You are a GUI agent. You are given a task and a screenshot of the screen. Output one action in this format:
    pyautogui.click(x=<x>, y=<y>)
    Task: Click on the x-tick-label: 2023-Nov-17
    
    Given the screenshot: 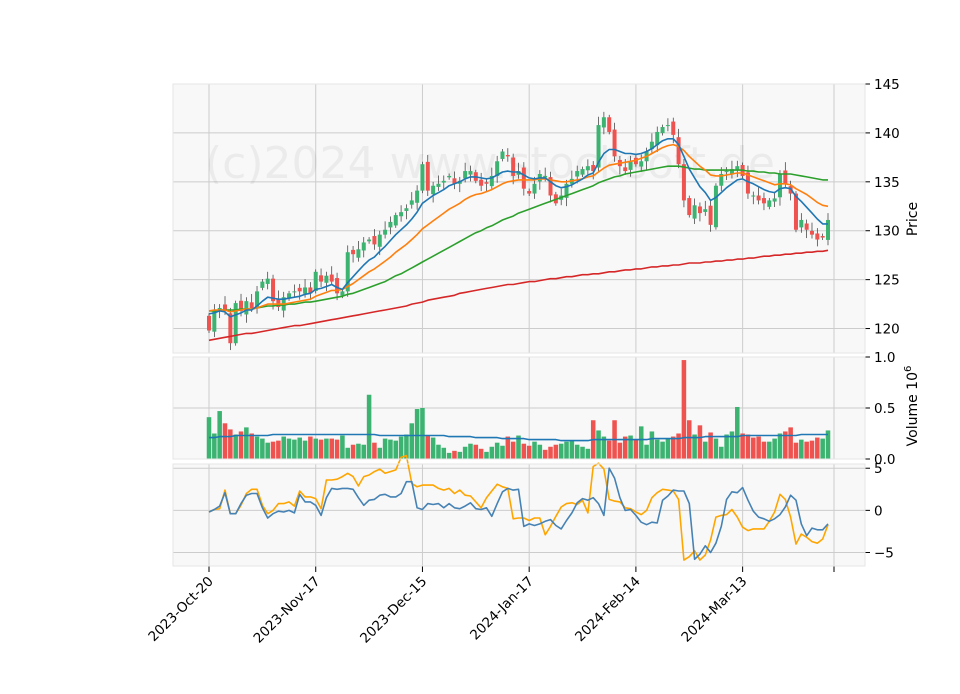 What is the action you would take?
    pyautogui.click(x=287, y=610)
    